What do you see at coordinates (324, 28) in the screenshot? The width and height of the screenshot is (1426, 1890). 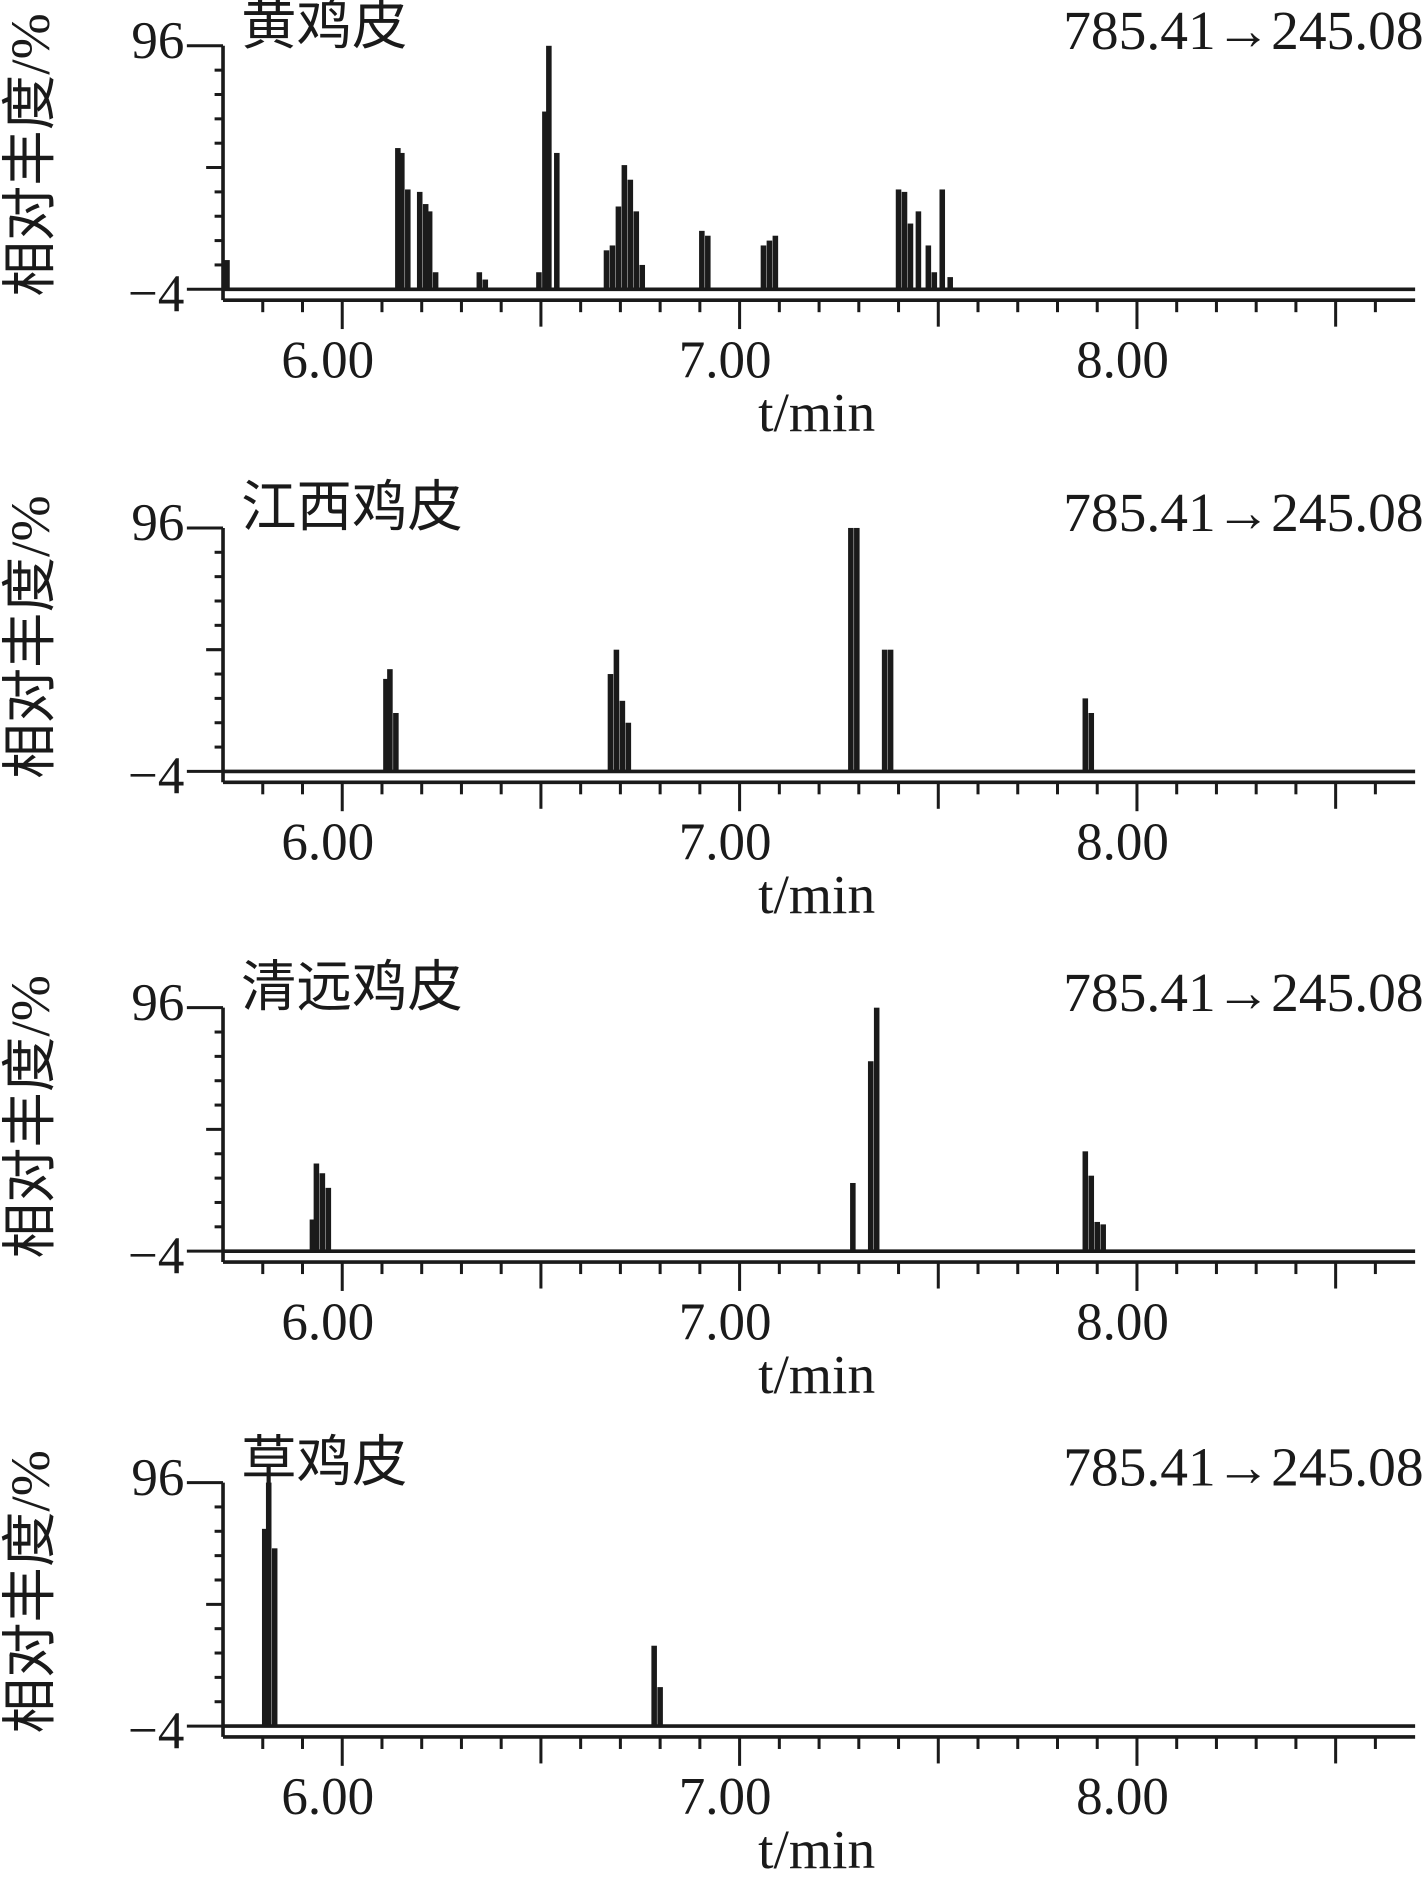 I see `panel-title: 黄鸡皮` at bounding box center [324, 28].